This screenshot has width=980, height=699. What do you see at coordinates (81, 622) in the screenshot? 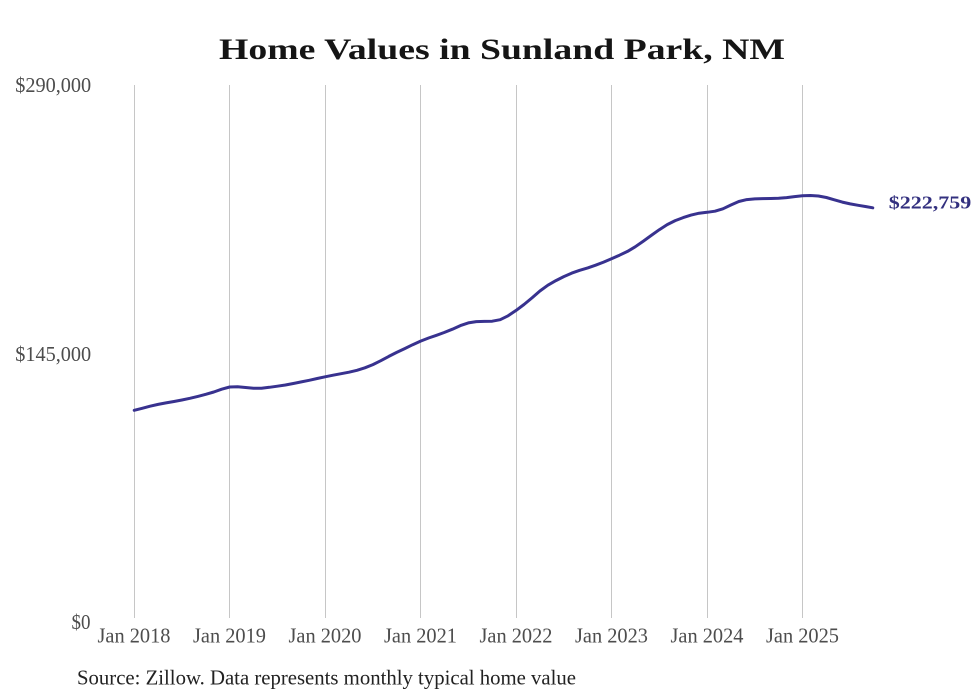
I see `svg-text: $0` at bounding box center [81, 622].